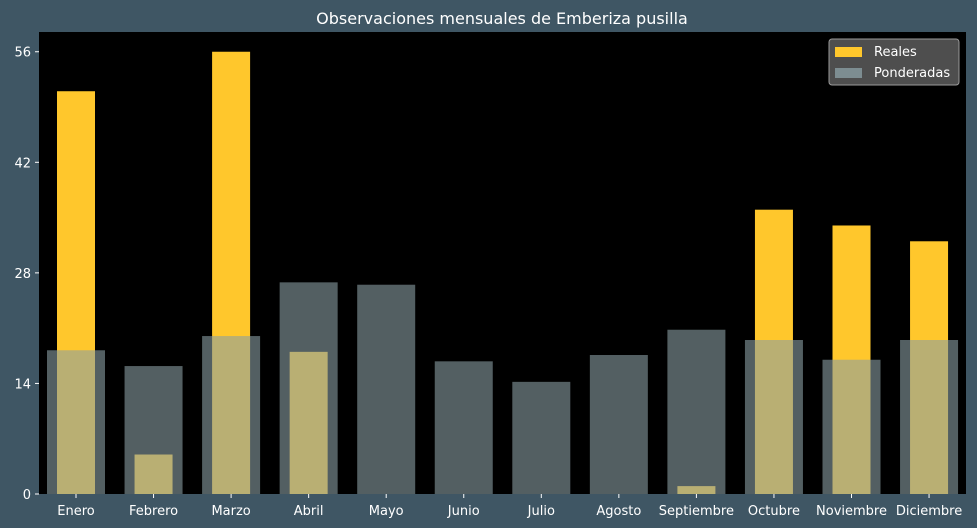 This screenshot has width=977, height=528. What do you see at coordinates (76, 511) in the screenshot?
I see `x-tick-label: Enero` at bounding box center [76, 511].